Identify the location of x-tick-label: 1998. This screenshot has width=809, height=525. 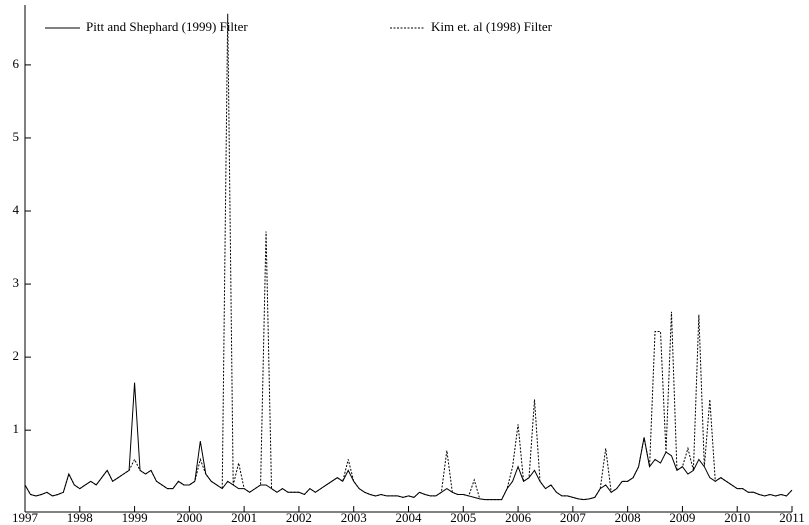
(80, 517).